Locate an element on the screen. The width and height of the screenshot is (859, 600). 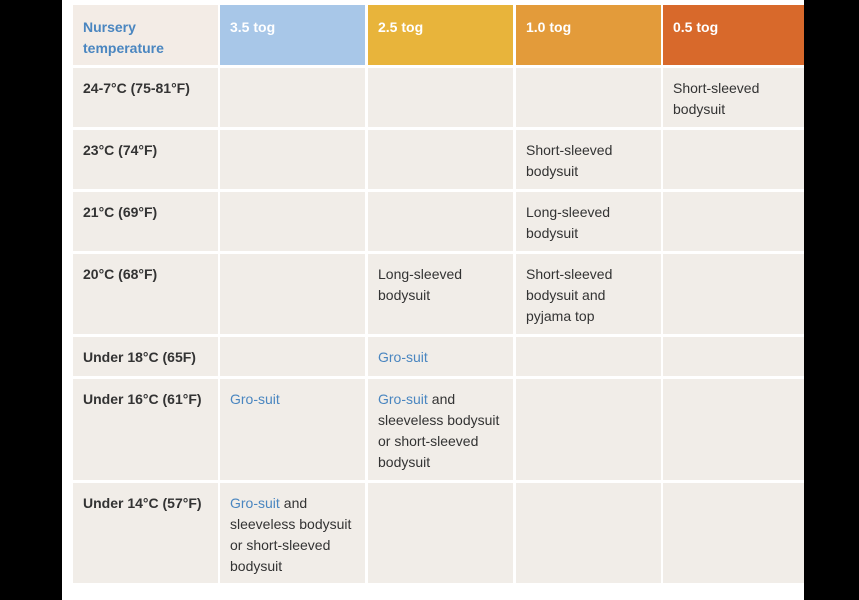
header-cell: 3.5 tog is located at coordinates (292, 35).